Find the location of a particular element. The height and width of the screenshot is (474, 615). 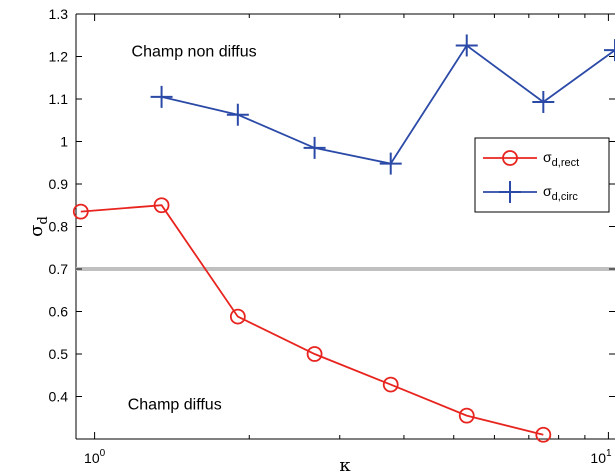

y-tick-label: 1 is located at coordinates (64, 142).